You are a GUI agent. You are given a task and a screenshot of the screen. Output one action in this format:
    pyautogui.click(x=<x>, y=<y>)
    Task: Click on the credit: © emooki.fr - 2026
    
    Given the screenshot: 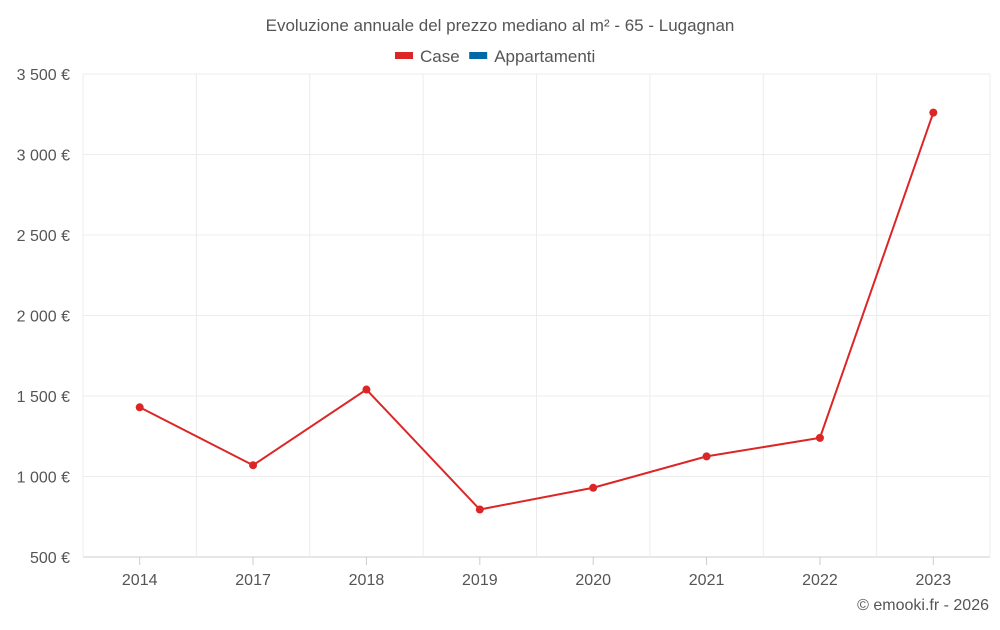 What is the action you would take?
    pyautogui.click(x=923, y=605)
    